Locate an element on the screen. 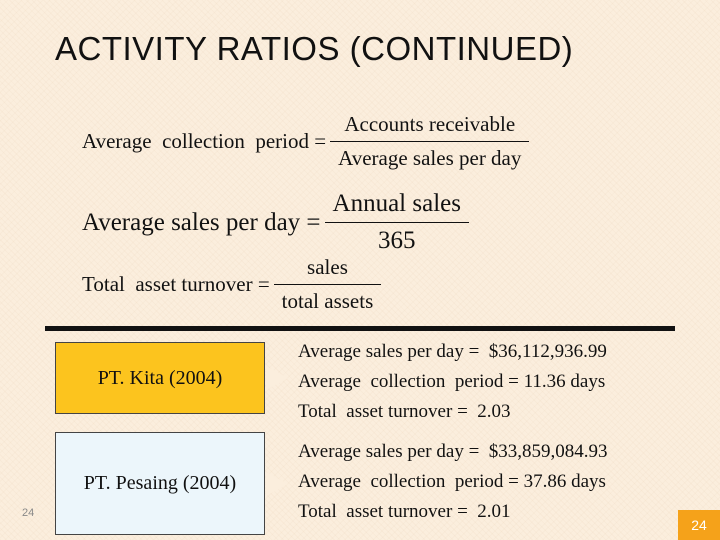 The width and height of the screenshot is (720, 540). result-collection-period: Average collection period = 11.36 days is located at coordinates (452, 381).